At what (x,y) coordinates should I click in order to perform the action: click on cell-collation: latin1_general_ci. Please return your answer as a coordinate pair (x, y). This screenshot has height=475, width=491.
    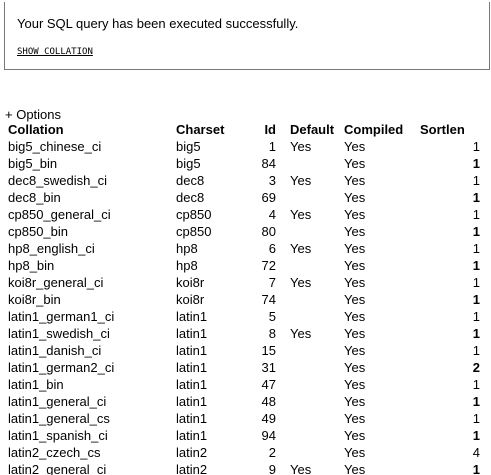
    Looking at the image, I should click on (57, 401).